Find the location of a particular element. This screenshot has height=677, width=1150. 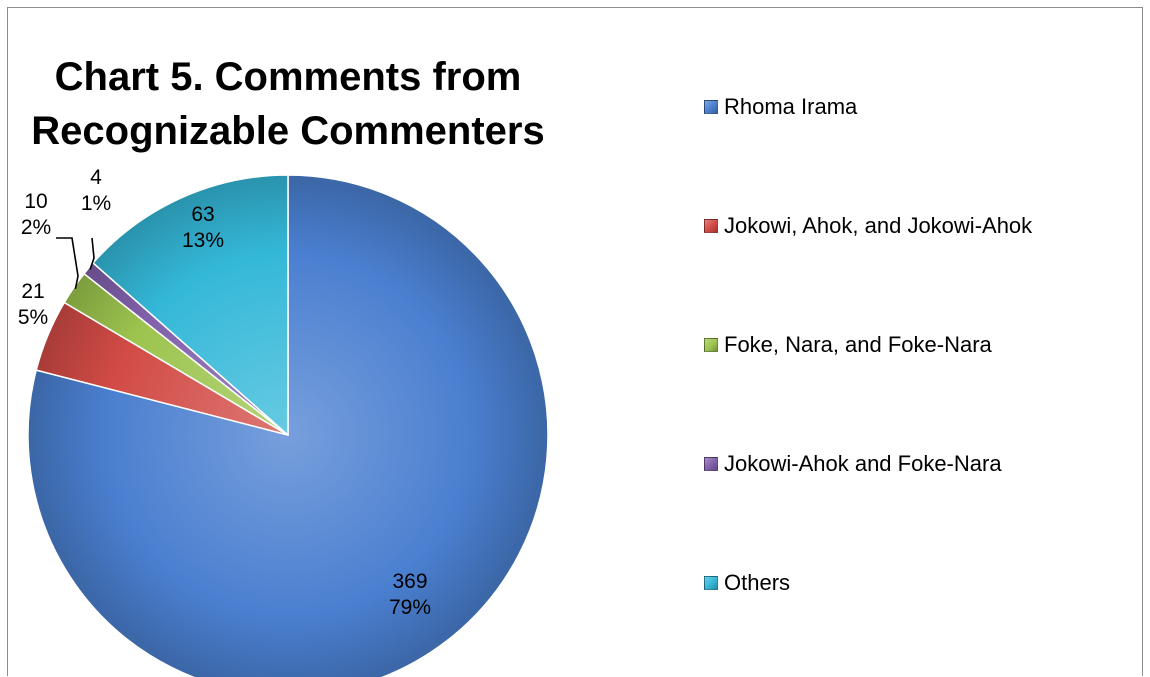

legend-item-3: Foke, Nara, and Foke-Nara is located at coordinates (848, 345).